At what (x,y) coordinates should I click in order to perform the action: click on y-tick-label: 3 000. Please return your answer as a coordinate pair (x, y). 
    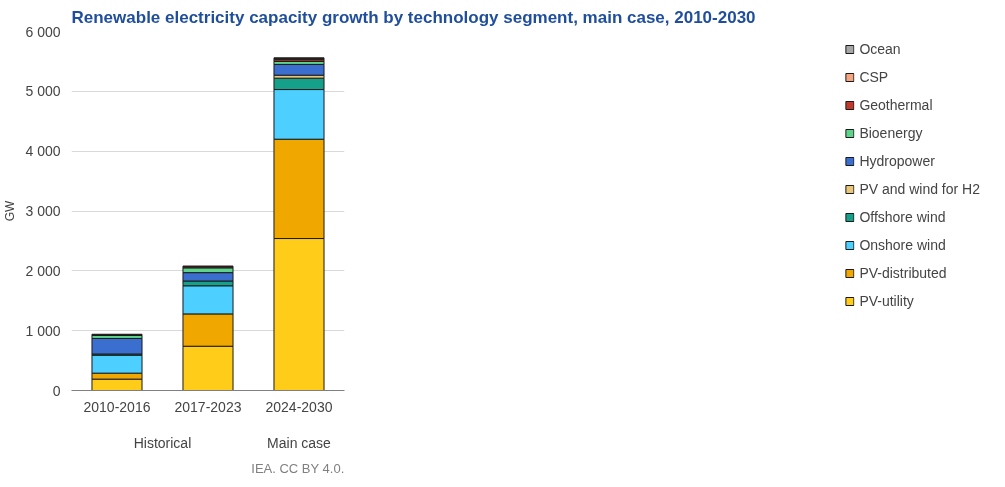
    Looking at the image, I should click on (43, 211).